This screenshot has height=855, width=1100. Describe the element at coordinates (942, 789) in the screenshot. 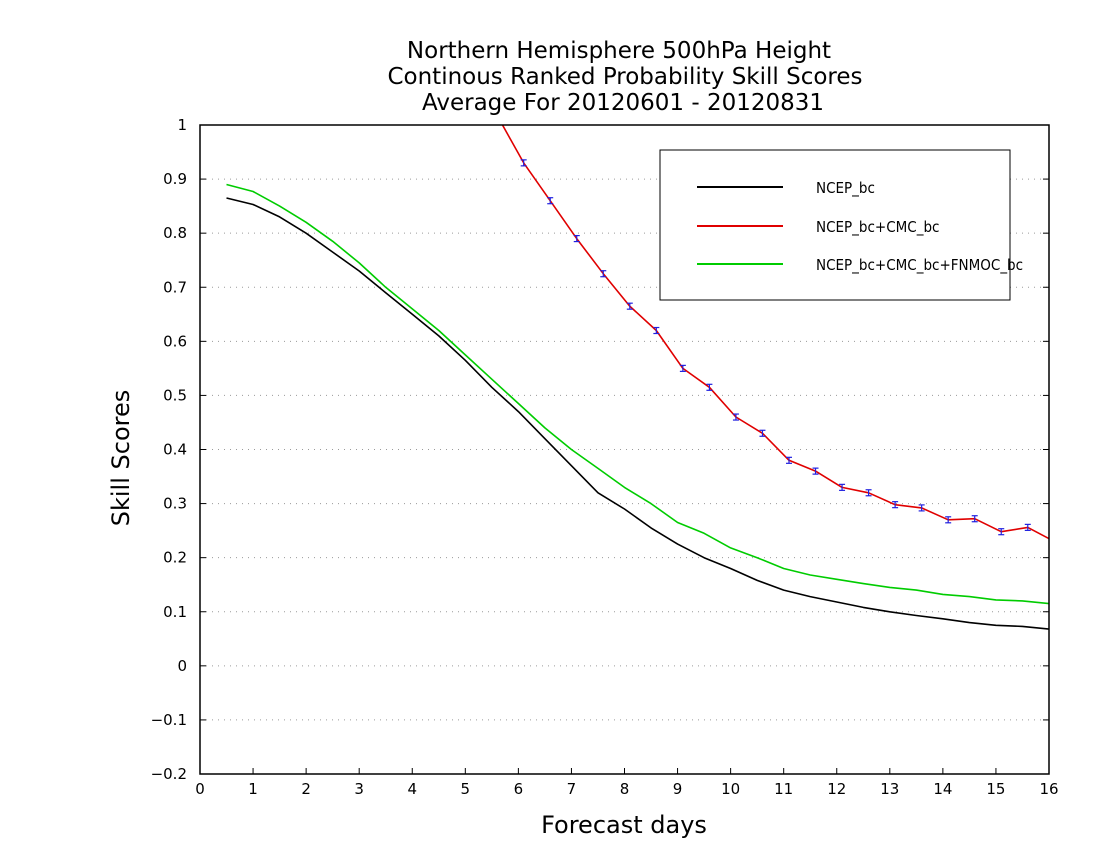

I see `x-tick-label: 14` at that location.